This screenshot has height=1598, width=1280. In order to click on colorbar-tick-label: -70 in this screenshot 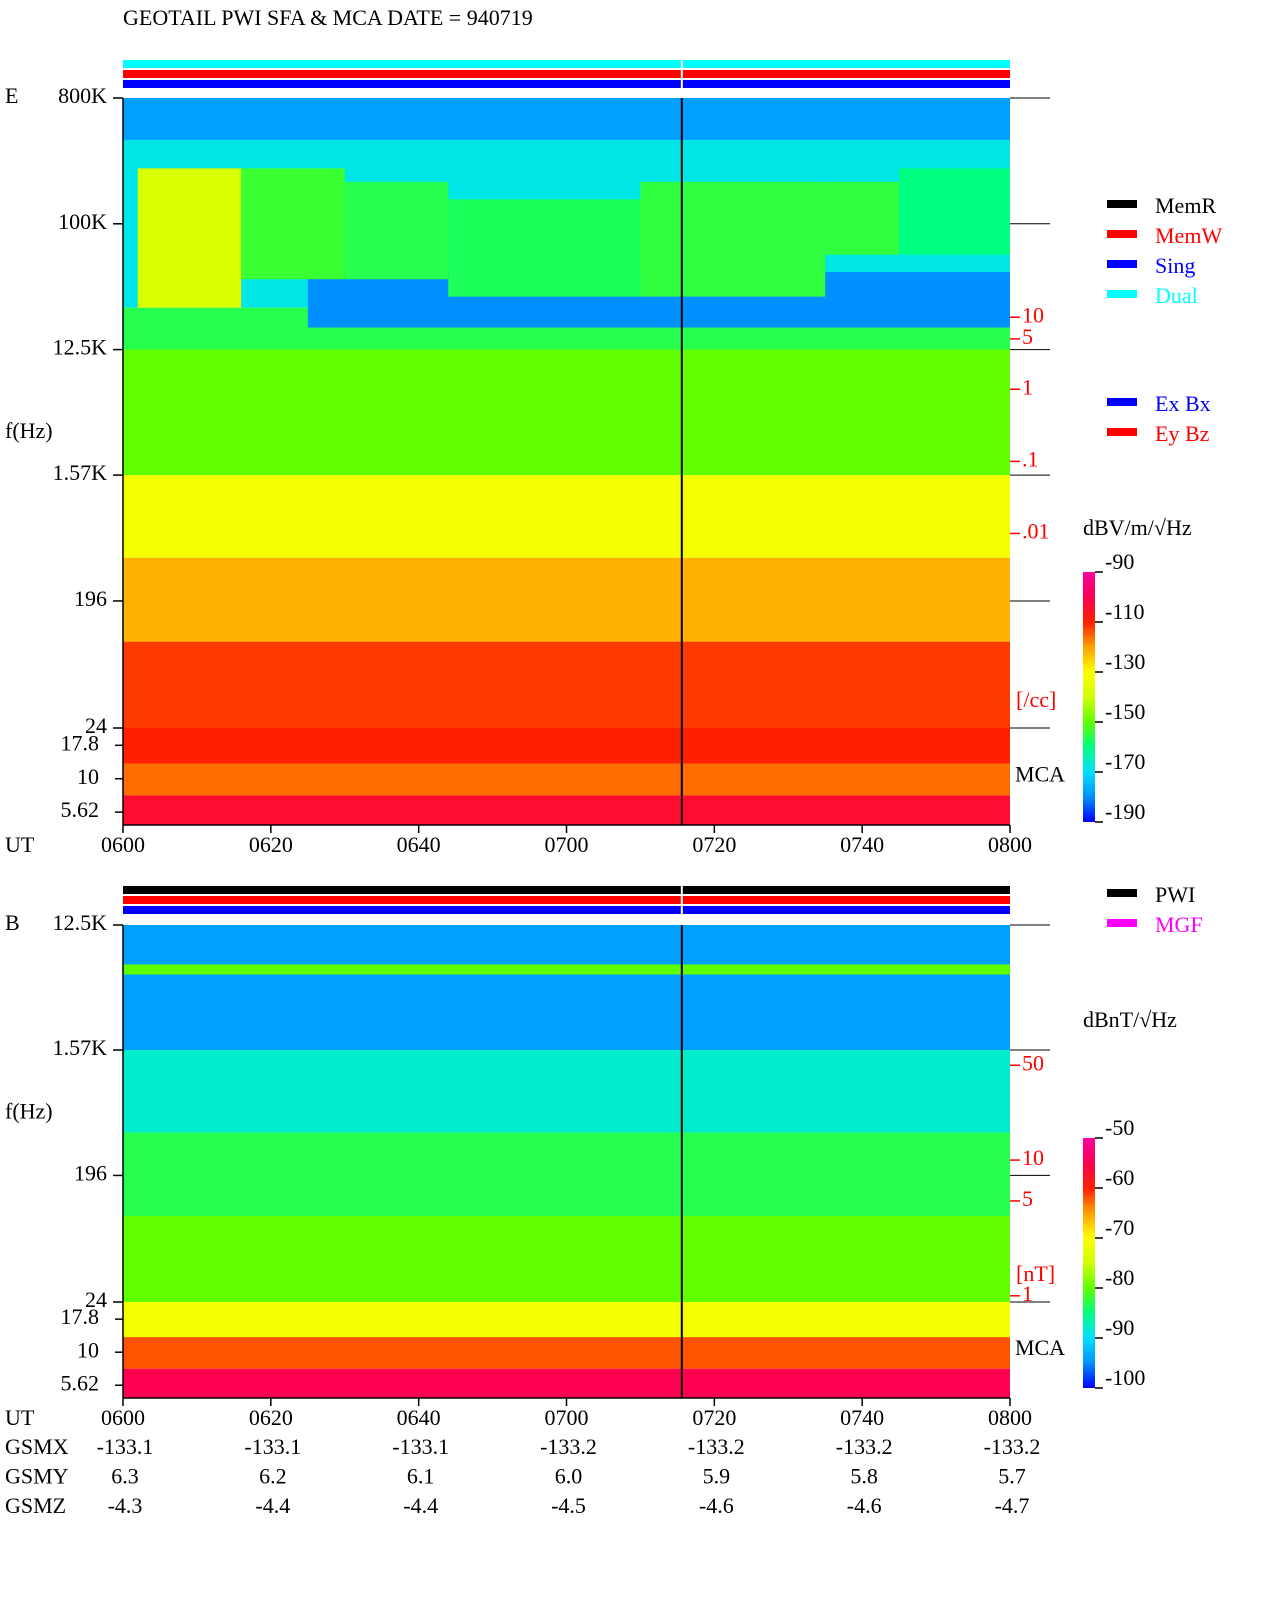, I will do `click(1119, 1227)`.